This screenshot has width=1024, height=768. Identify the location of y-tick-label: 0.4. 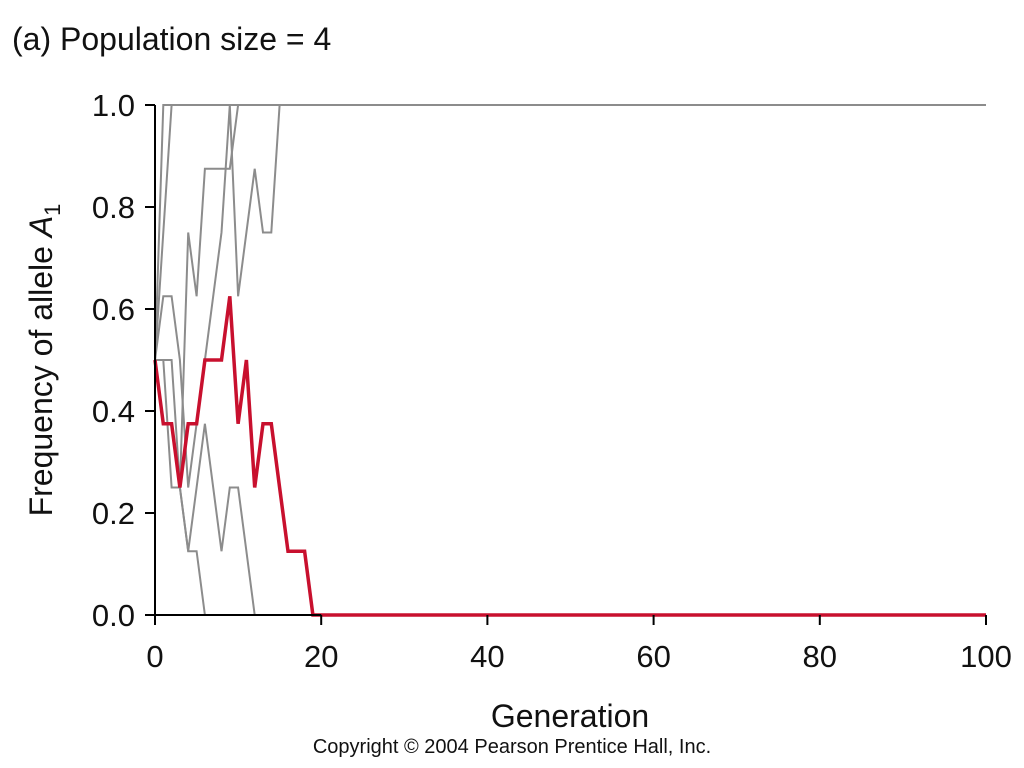
(113, 411).